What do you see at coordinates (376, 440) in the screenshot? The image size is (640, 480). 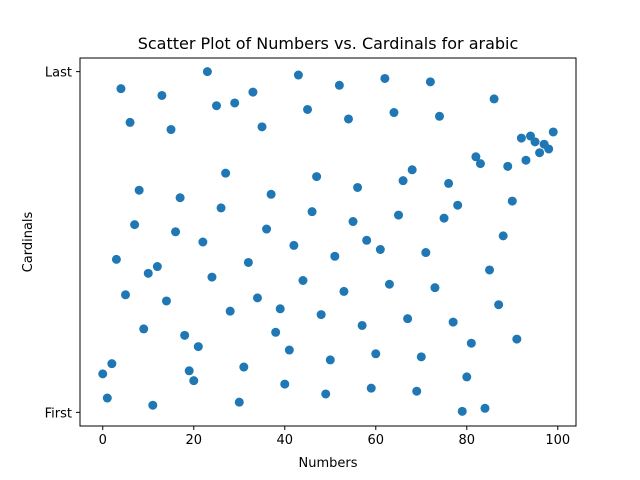 I see `x-tick-label: 60` at bounding box center [376, 440].